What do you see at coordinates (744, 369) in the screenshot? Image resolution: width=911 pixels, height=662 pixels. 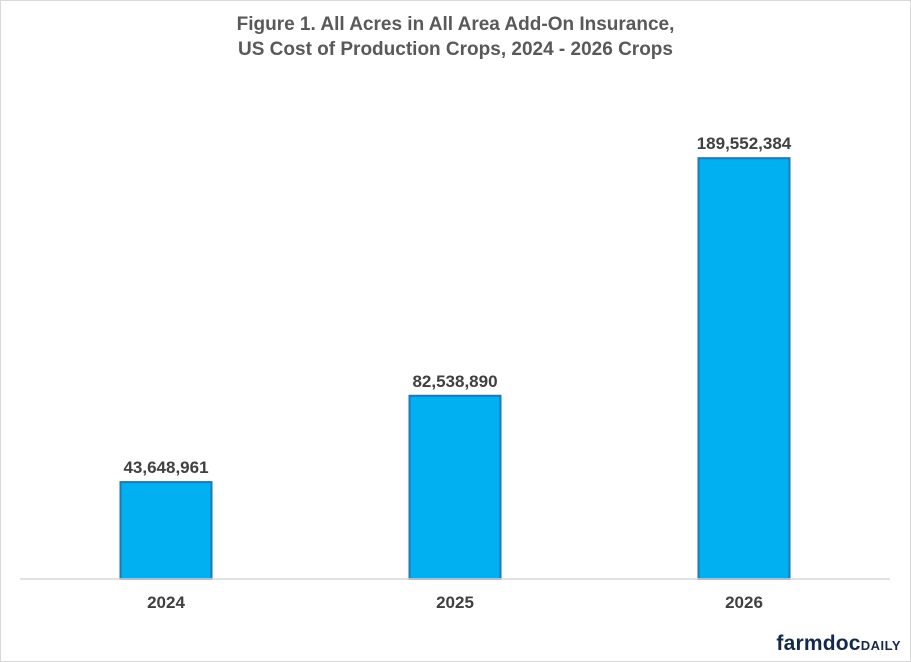 I see `bar-2026` at bounding box center [744, 369].